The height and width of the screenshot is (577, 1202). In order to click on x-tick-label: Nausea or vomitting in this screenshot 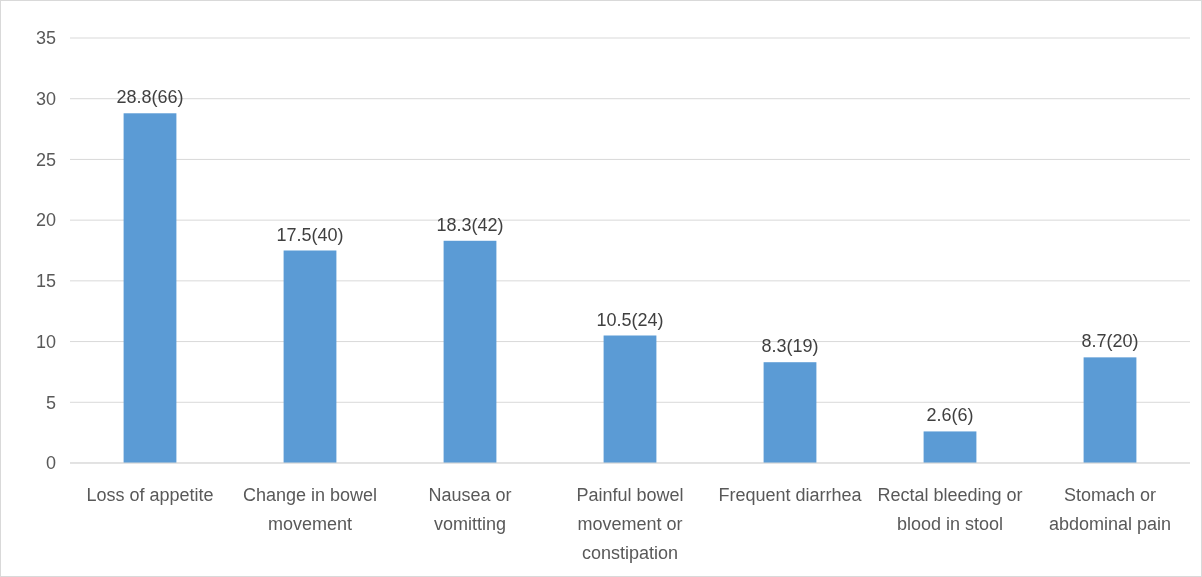, I will do `click(470, 509)`.